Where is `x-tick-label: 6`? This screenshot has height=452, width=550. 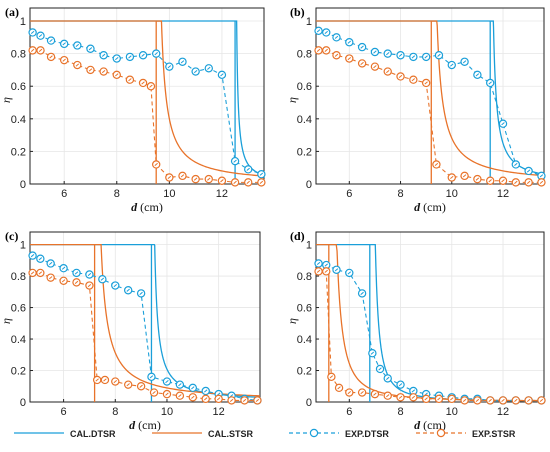
x-tick-label: 6 is located at coordinates (64, 194).